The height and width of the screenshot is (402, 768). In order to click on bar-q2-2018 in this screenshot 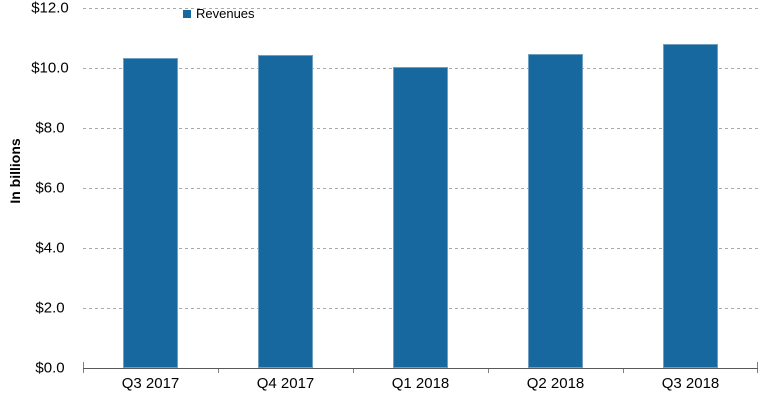, I will do `click(555, 211)`.